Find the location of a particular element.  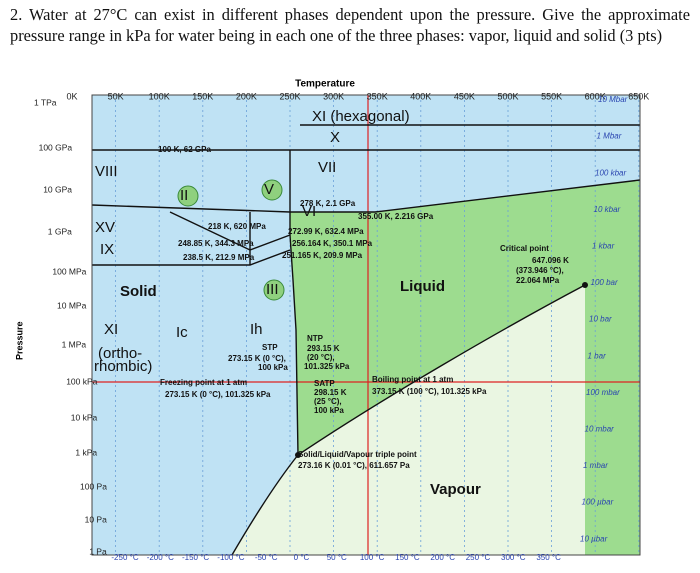

annotation: 298.15 K is located at coordinates (330, 392).